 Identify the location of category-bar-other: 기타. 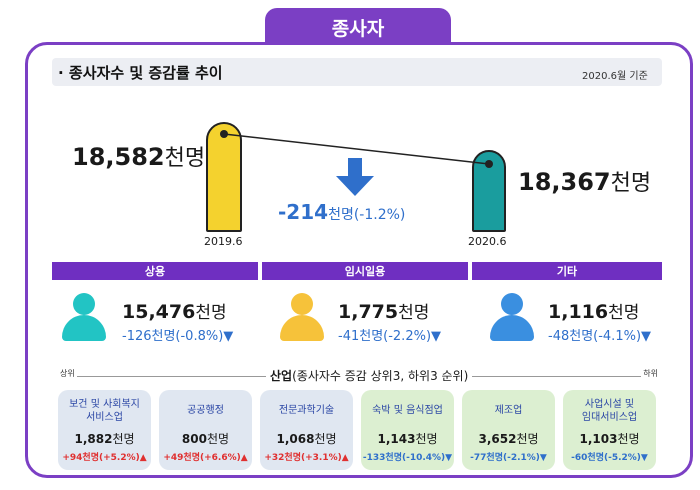
(567, 271).